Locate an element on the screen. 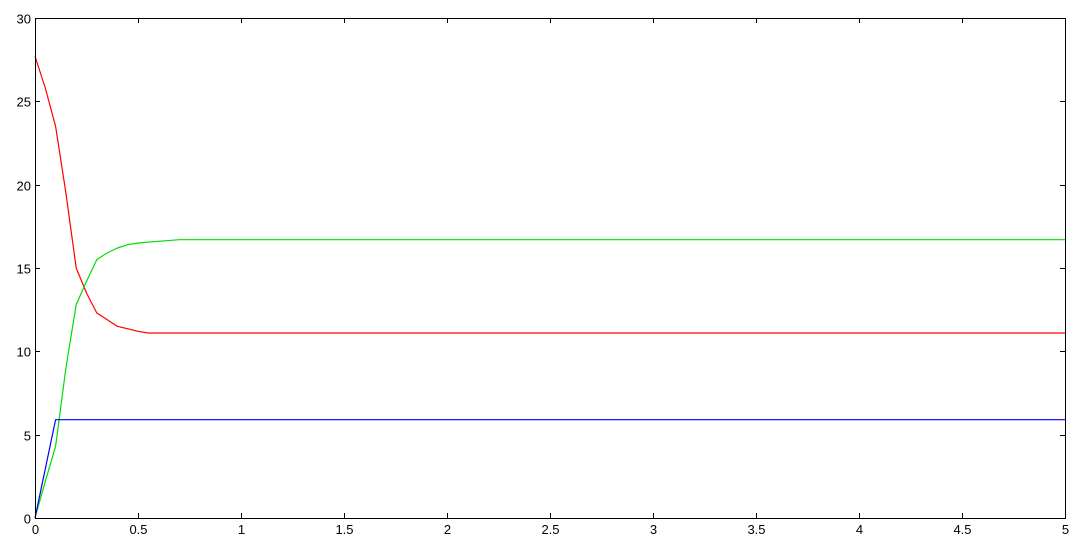  x-tick-label: 5 is located at coordinates (1065, 529).